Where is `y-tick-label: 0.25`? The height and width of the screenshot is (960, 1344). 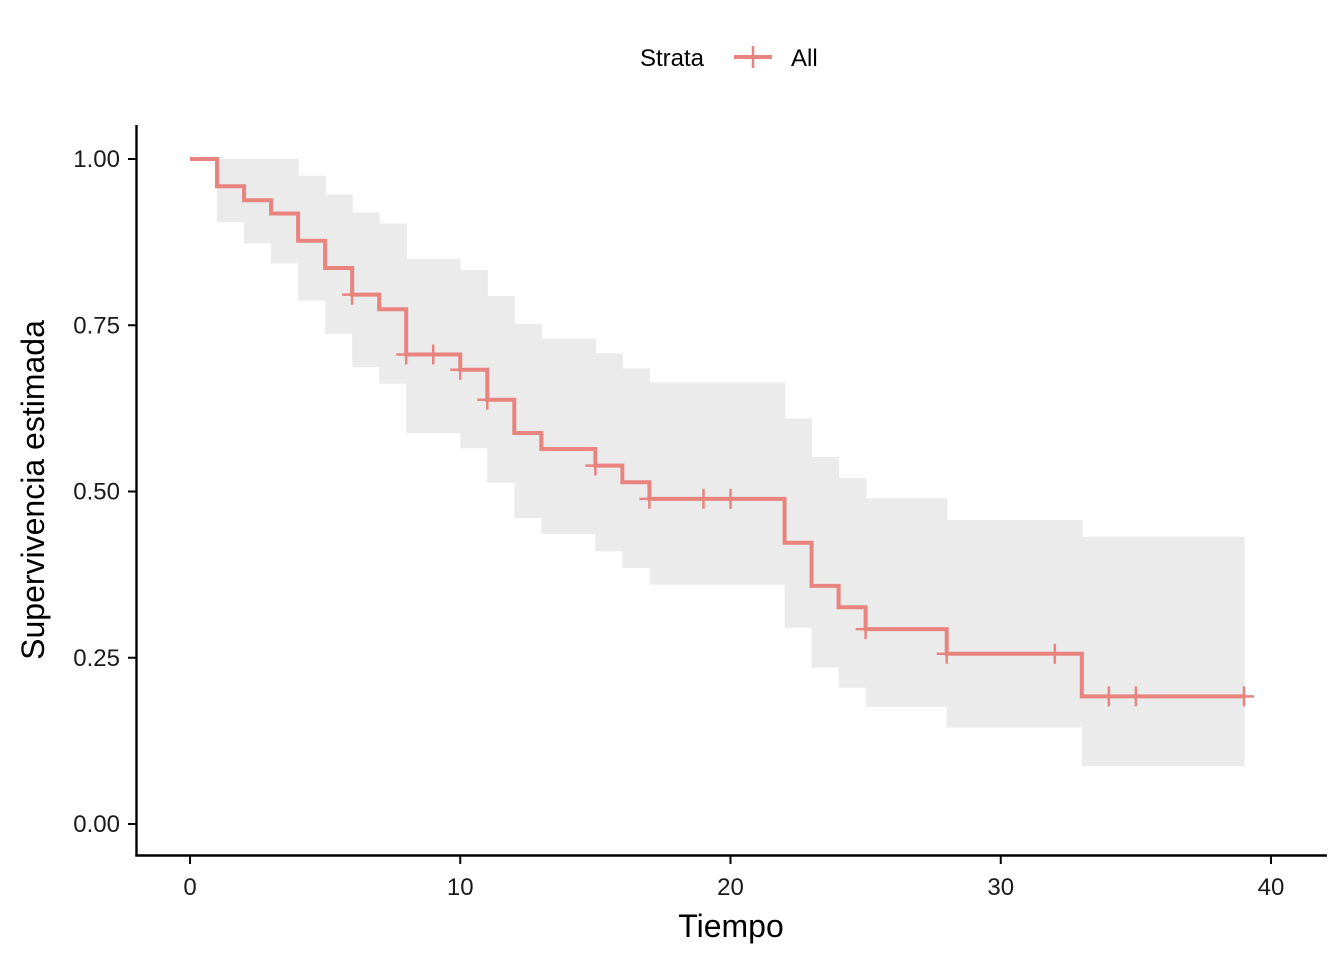
y-tick-label: 0.25 is located at coordinates (96, 658).